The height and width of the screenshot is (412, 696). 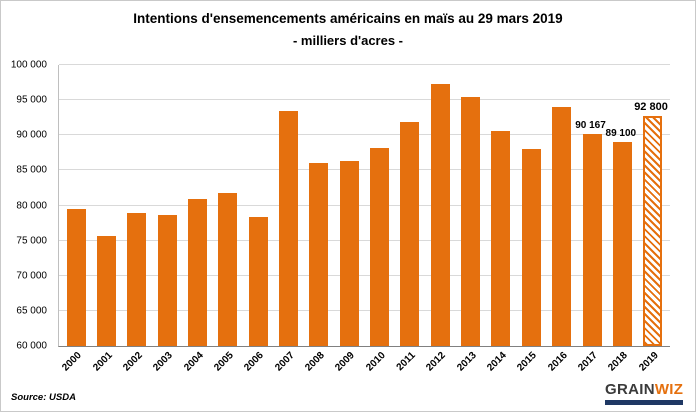 I want to click on bar-2015, so click(x=531, y=247).